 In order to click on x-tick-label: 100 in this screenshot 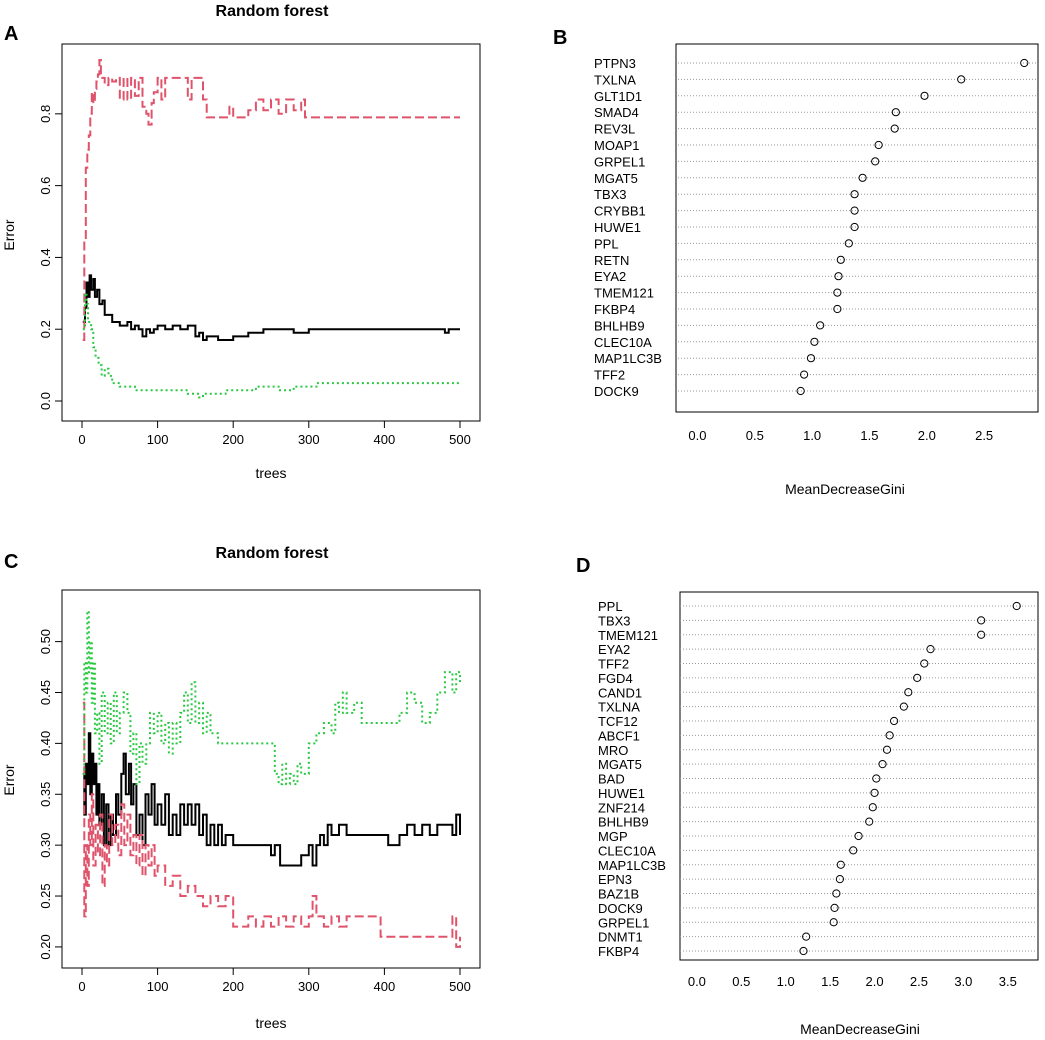, I will do `click(158, 439)`.